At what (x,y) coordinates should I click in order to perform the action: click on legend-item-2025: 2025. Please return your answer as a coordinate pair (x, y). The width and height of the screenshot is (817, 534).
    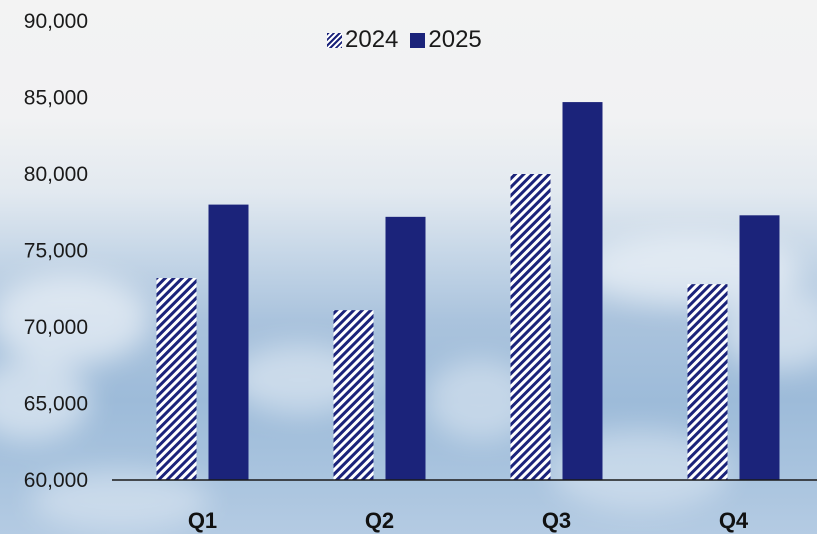
    Looking at the image, I should click on (446, 40).